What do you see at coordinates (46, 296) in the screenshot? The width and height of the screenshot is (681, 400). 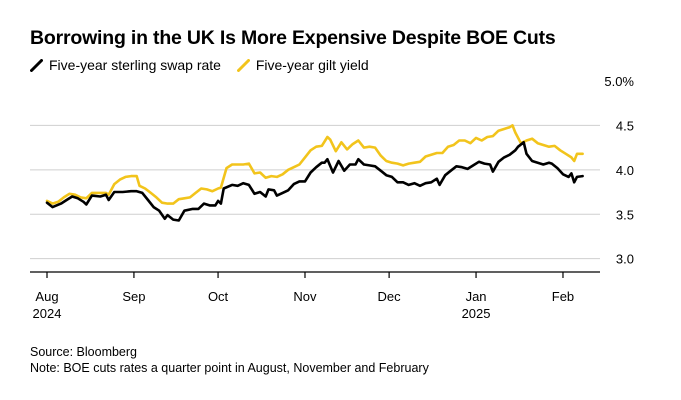 I see `x-tick-label: Aug` at bounding box center [46, 296].